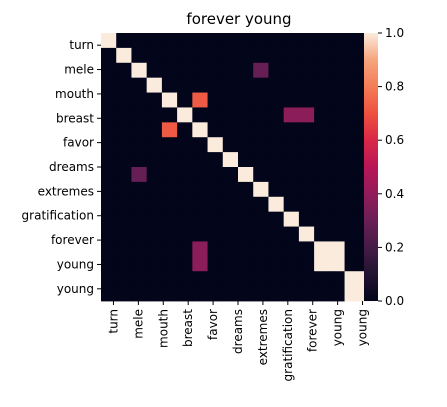 The height and width of the screenshot is (407, 447). Describe the element at coordinates (363, 327) in the screenshot. I see `x-tick-label: young` at that location.